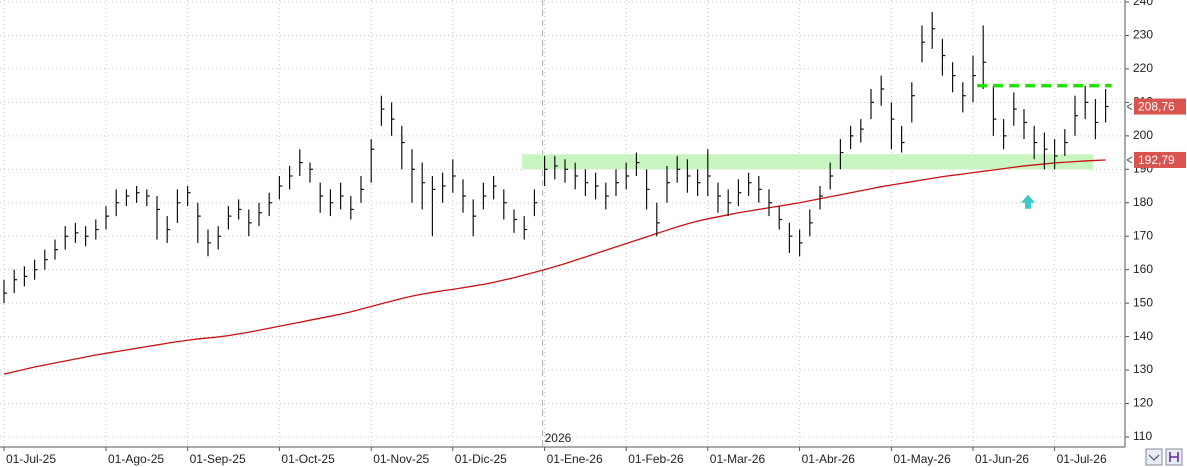 The height and width of the screenshot is (467, 1187). What do you see at coordinates (1156, 160) in the screenshot?
I see `price-tag-label: 192,79` at bounding box center [1156, 160].